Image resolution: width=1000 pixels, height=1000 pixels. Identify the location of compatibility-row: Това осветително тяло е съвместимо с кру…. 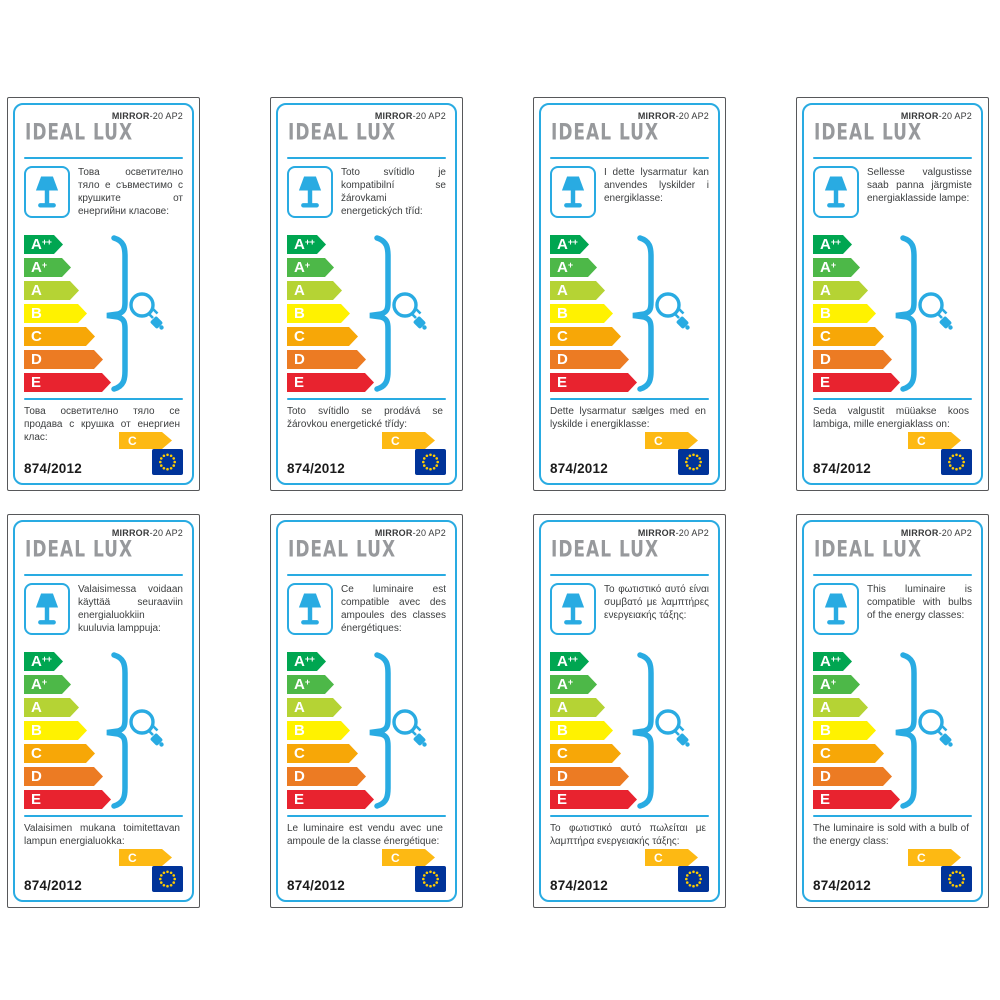
(103, 198).